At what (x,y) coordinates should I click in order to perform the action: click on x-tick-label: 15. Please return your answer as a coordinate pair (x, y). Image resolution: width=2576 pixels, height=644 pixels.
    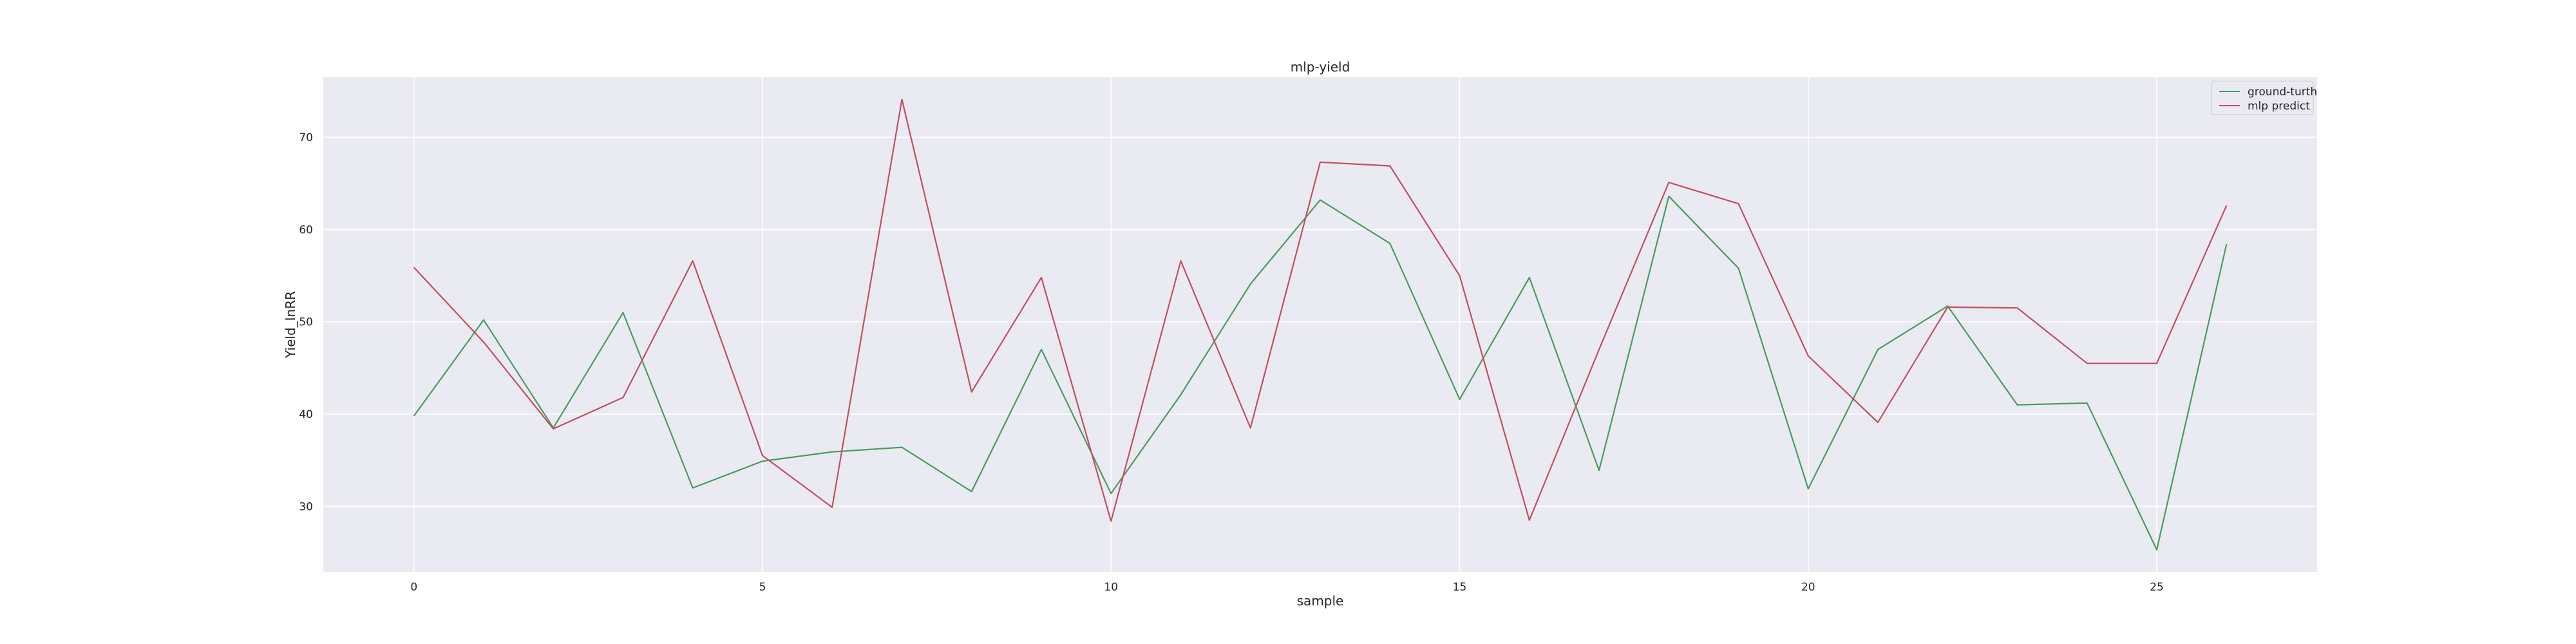
    Looking at the image, I should click on (1460, 587).